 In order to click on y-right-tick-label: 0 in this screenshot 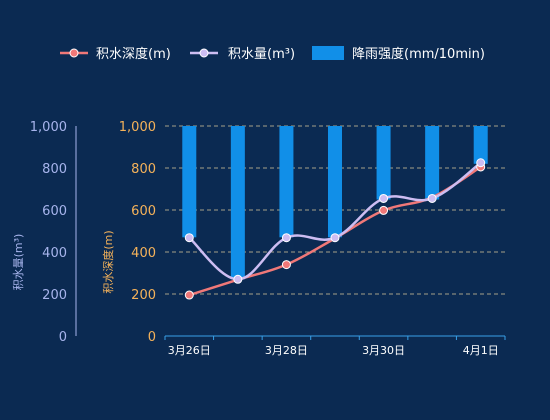, I will do `click(152, 337)`.